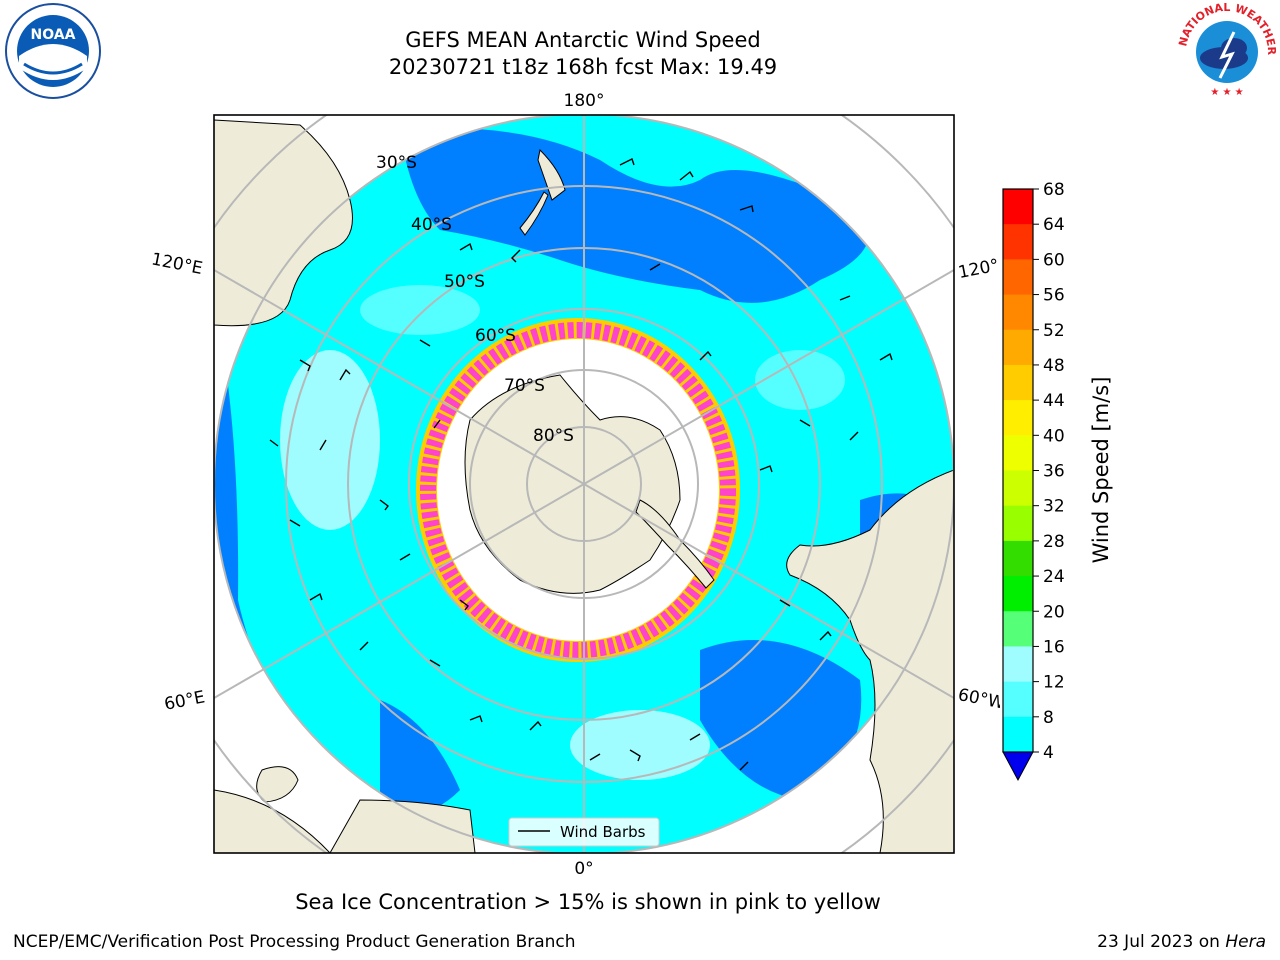  I want to click on footer-date: 23 Jul 2023 on Hera, so click(1181, 942).